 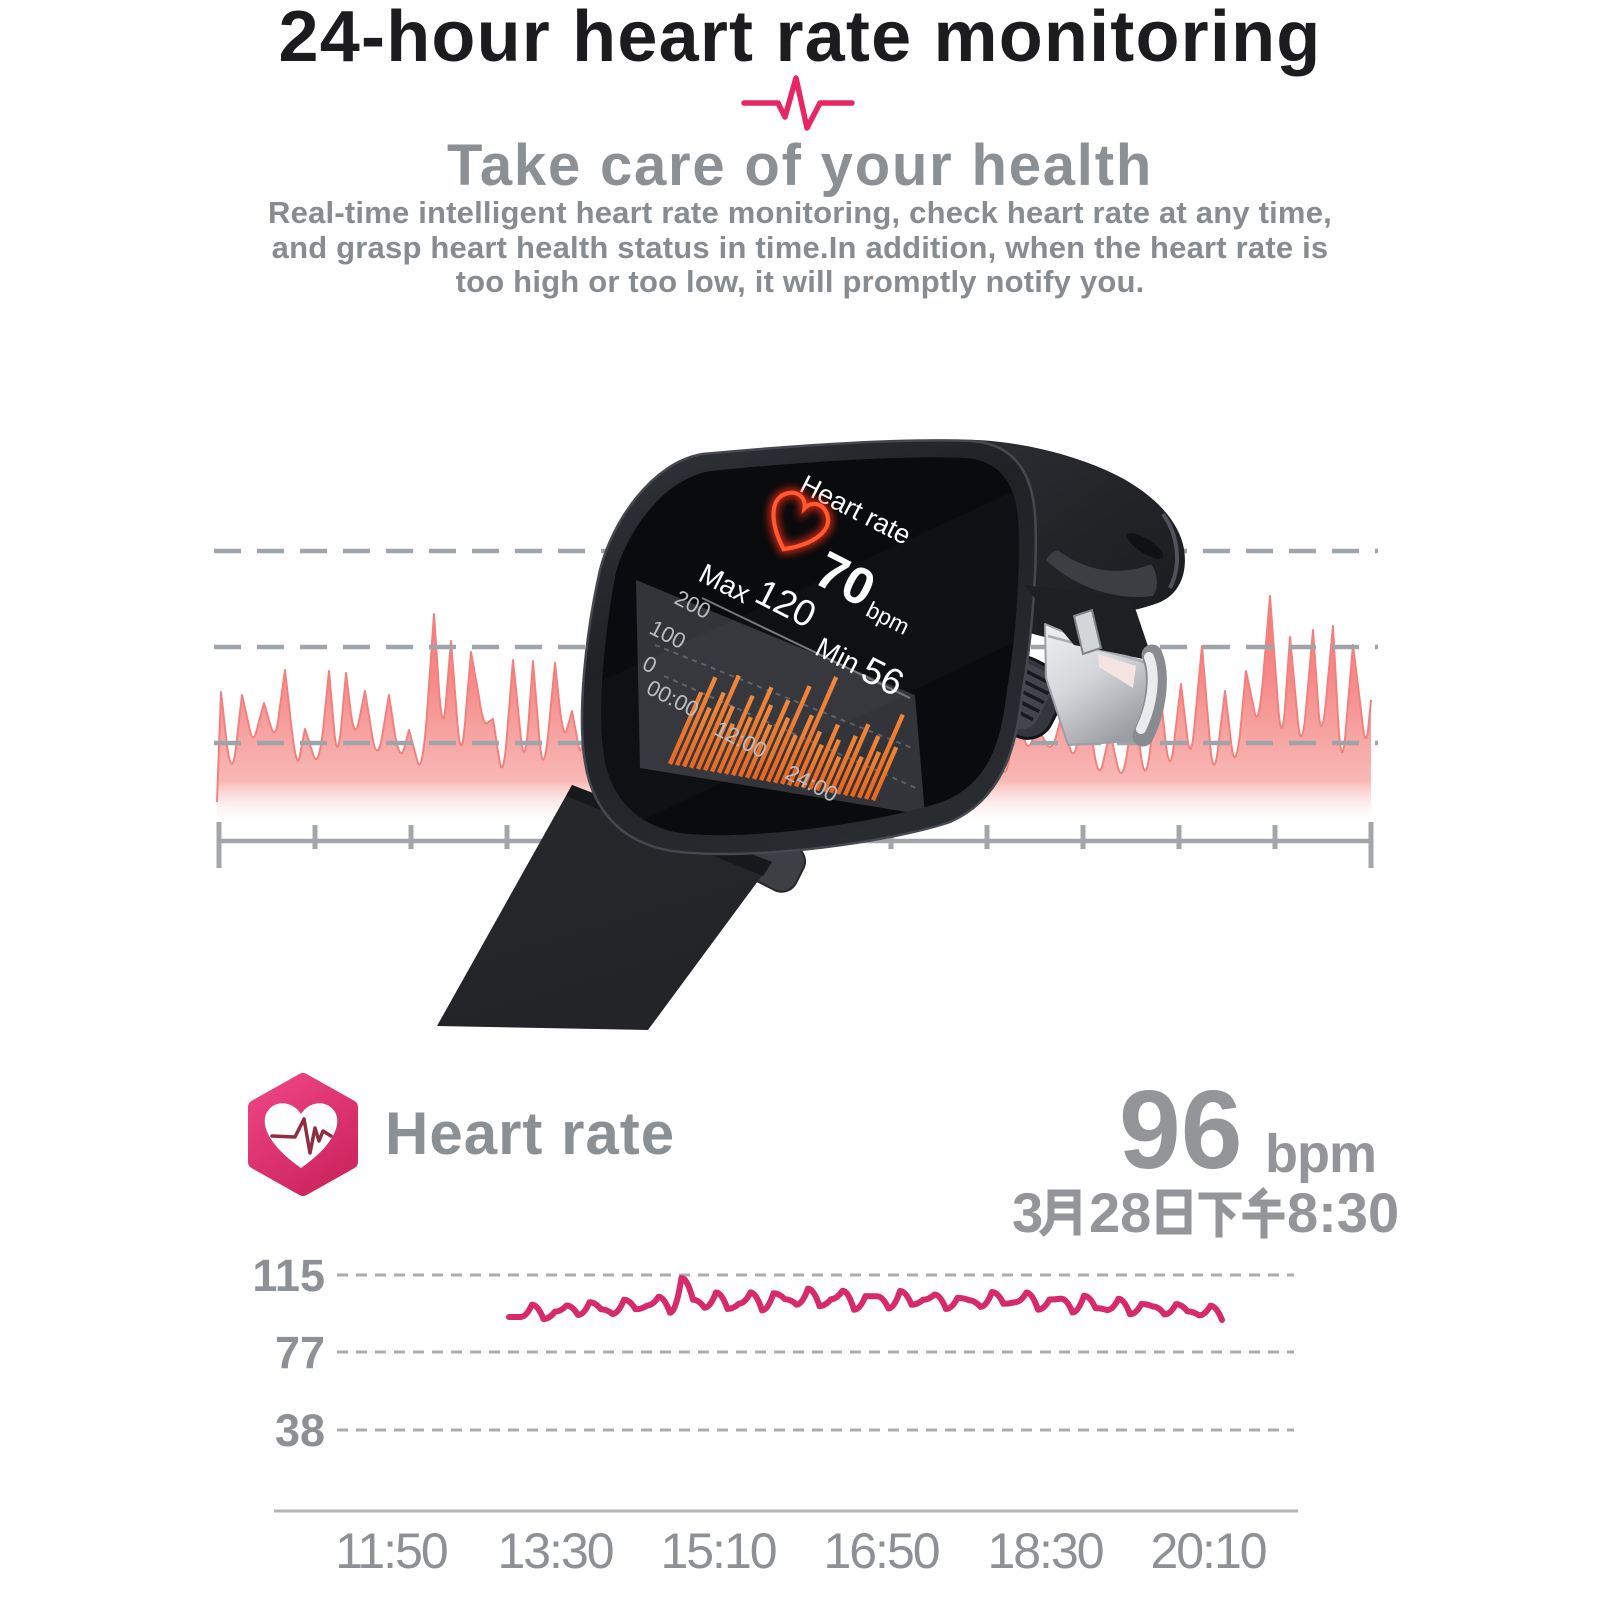 What do you see at coordinates (1120, 1212) in the screenshot?
I see `svg-text: 28` at bounding box center [1120, 1212].